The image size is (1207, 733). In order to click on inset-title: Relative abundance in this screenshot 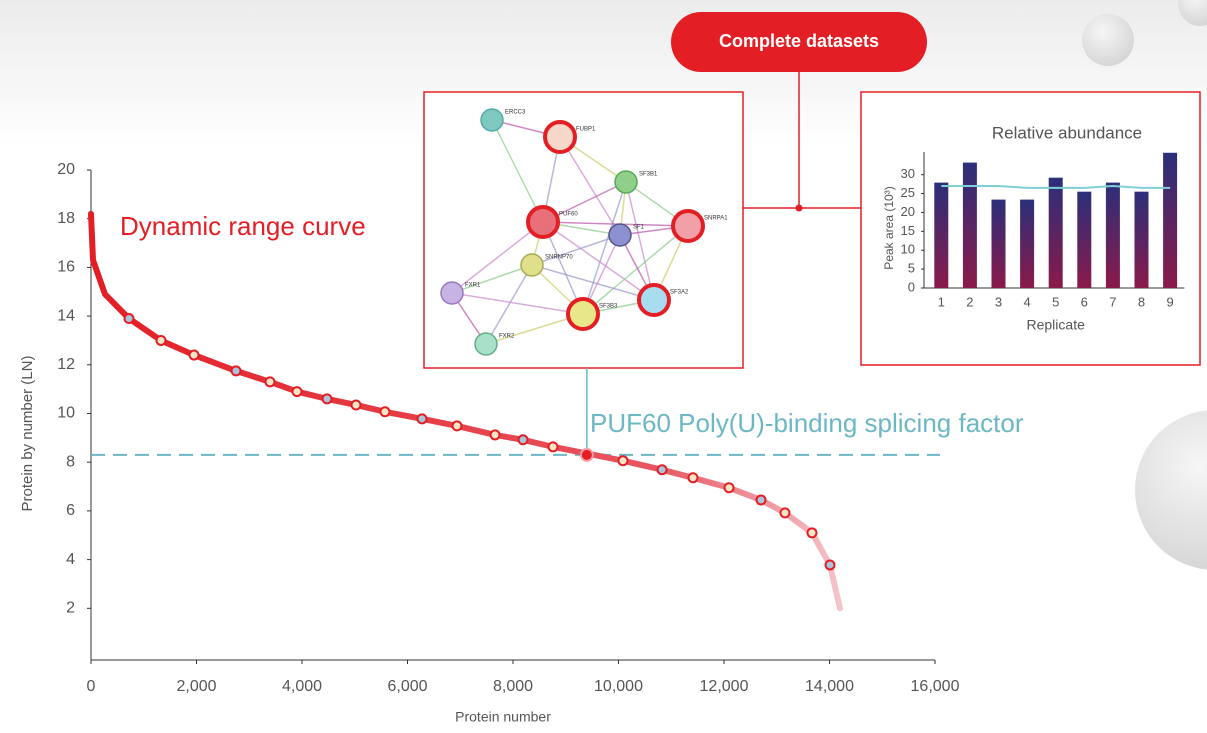, I will do `click(1067, 132)`.